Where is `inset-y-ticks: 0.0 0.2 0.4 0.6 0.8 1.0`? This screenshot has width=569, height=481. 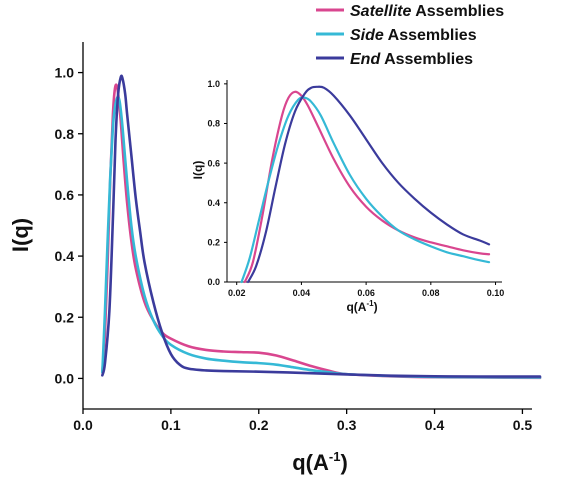 inset-y-ticks: 0.0 0.2 0.4 0.6 0.8 1.0 is located at coordinates (217, 183).